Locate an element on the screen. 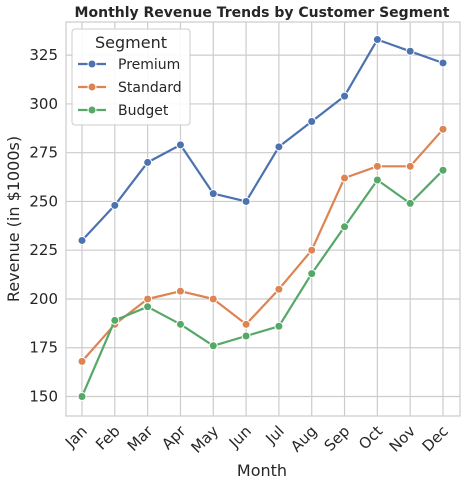 This screenshot has width=467, height=484. x-tick-label: Oct is located at coordinates (370, 437).